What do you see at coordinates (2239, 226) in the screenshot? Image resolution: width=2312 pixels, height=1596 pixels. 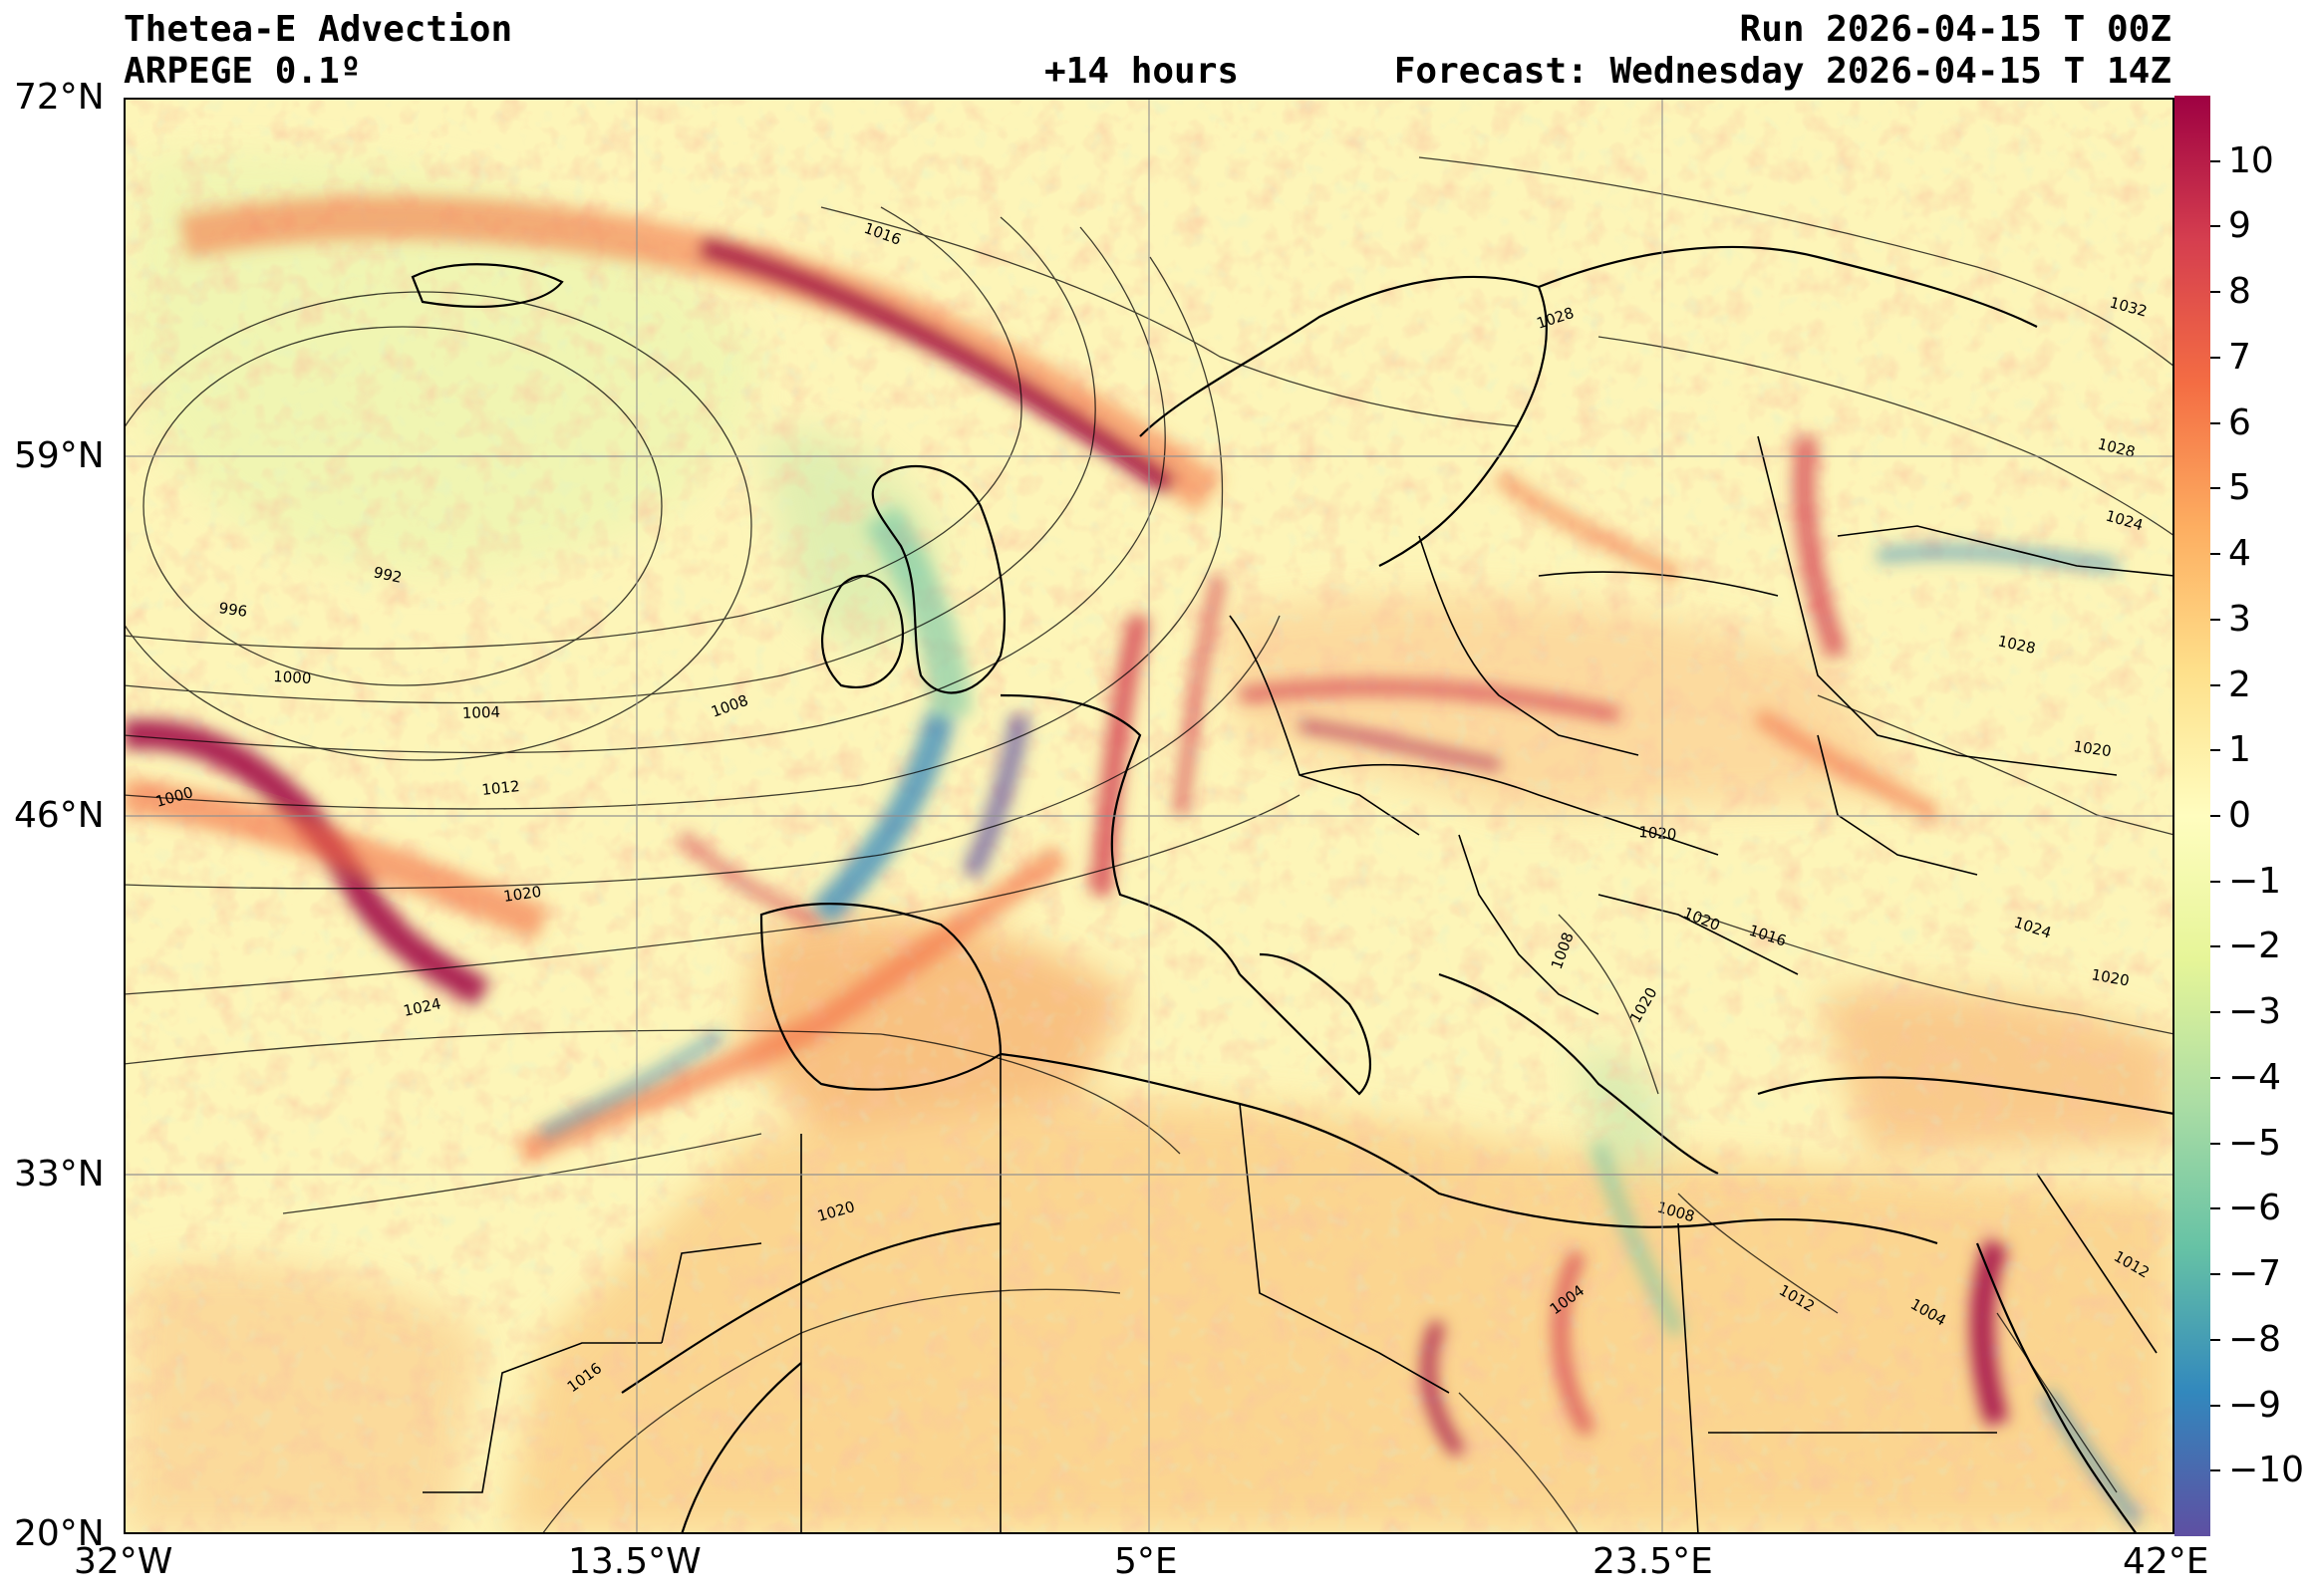 I see `colorbar-tick-label: 9` at bounding box center [2239, 226].